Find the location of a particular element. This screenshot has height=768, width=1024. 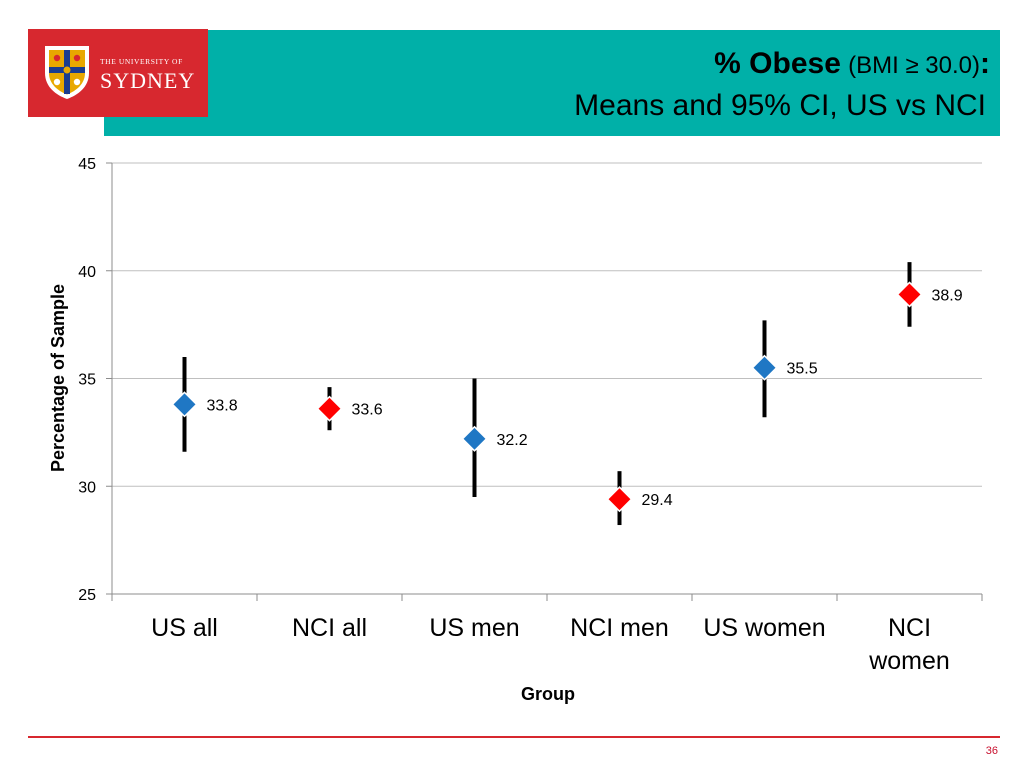

x-tick-label: NCI men is located at coordinates (619, 628).